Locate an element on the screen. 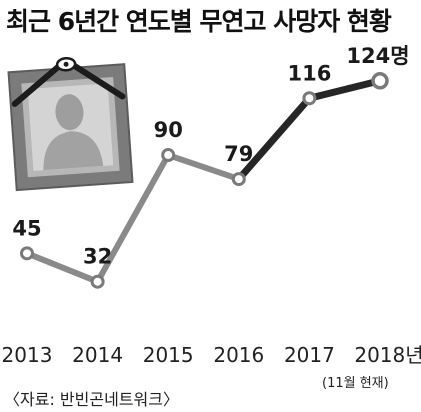  x-tick-label-2013: 2013 is located at coordinates (27, 355).